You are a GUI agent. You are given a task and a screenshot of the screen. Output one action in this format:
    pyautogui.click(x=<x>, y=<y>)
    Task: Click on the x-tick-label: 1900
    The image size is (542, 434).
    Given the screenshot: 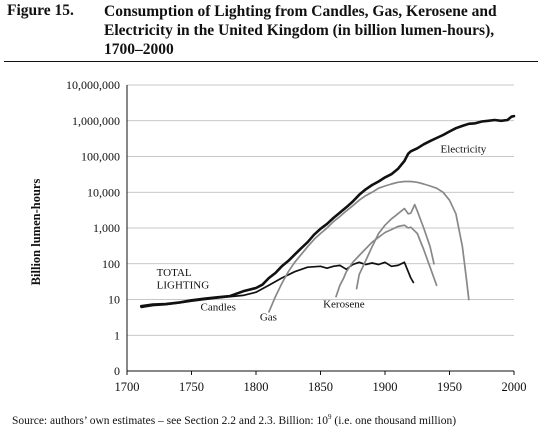 What is the action you would take?
    pyautogui.click(x=385, y=387)
    